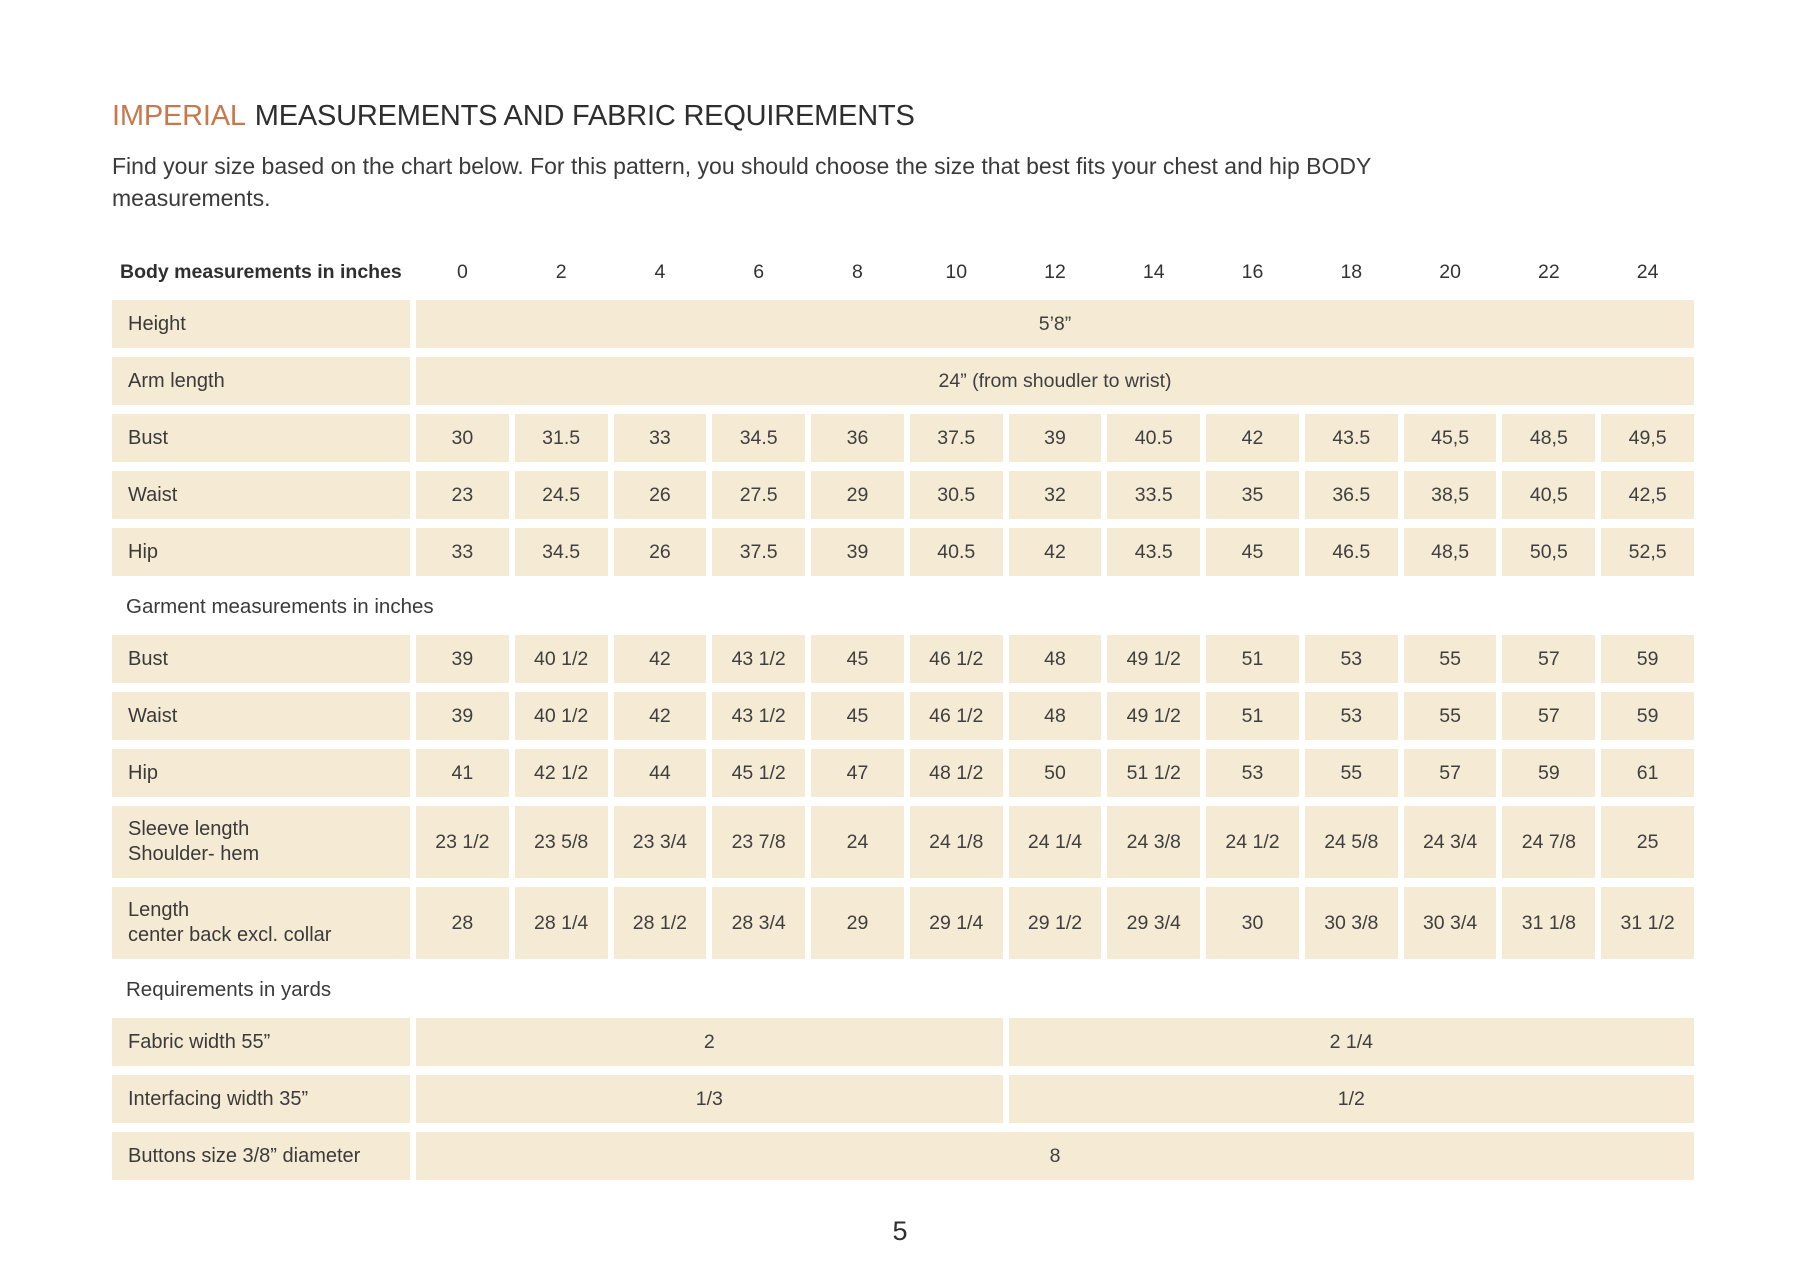 This screenshot has width=1800, height=1283. What do you see at coordinates (660, 773) in the screenshot?
I see `value-cell: 44` at bounding box center [660, 773].